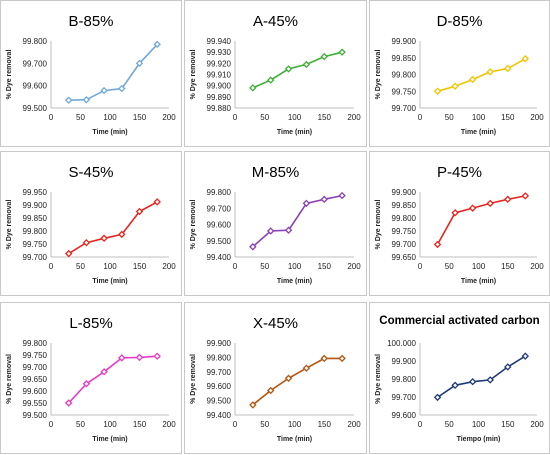 The image size is (550, 455). Describe the element at coordinates (35, 192) in the screenshot. I see `y-tick-label: 99.950` at that location.